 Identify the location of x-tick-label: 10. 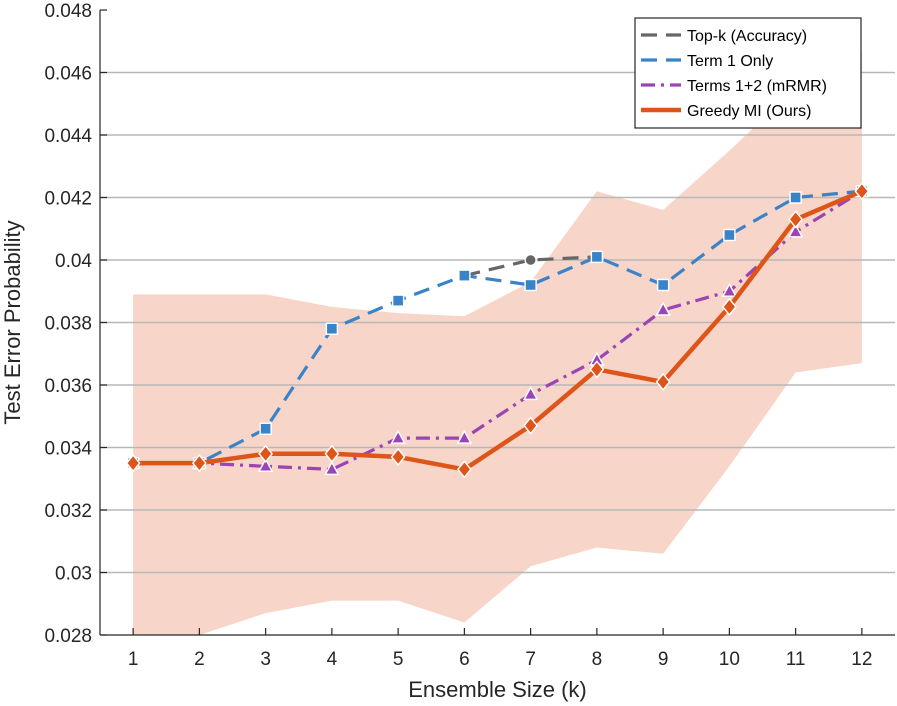
(729, 659).